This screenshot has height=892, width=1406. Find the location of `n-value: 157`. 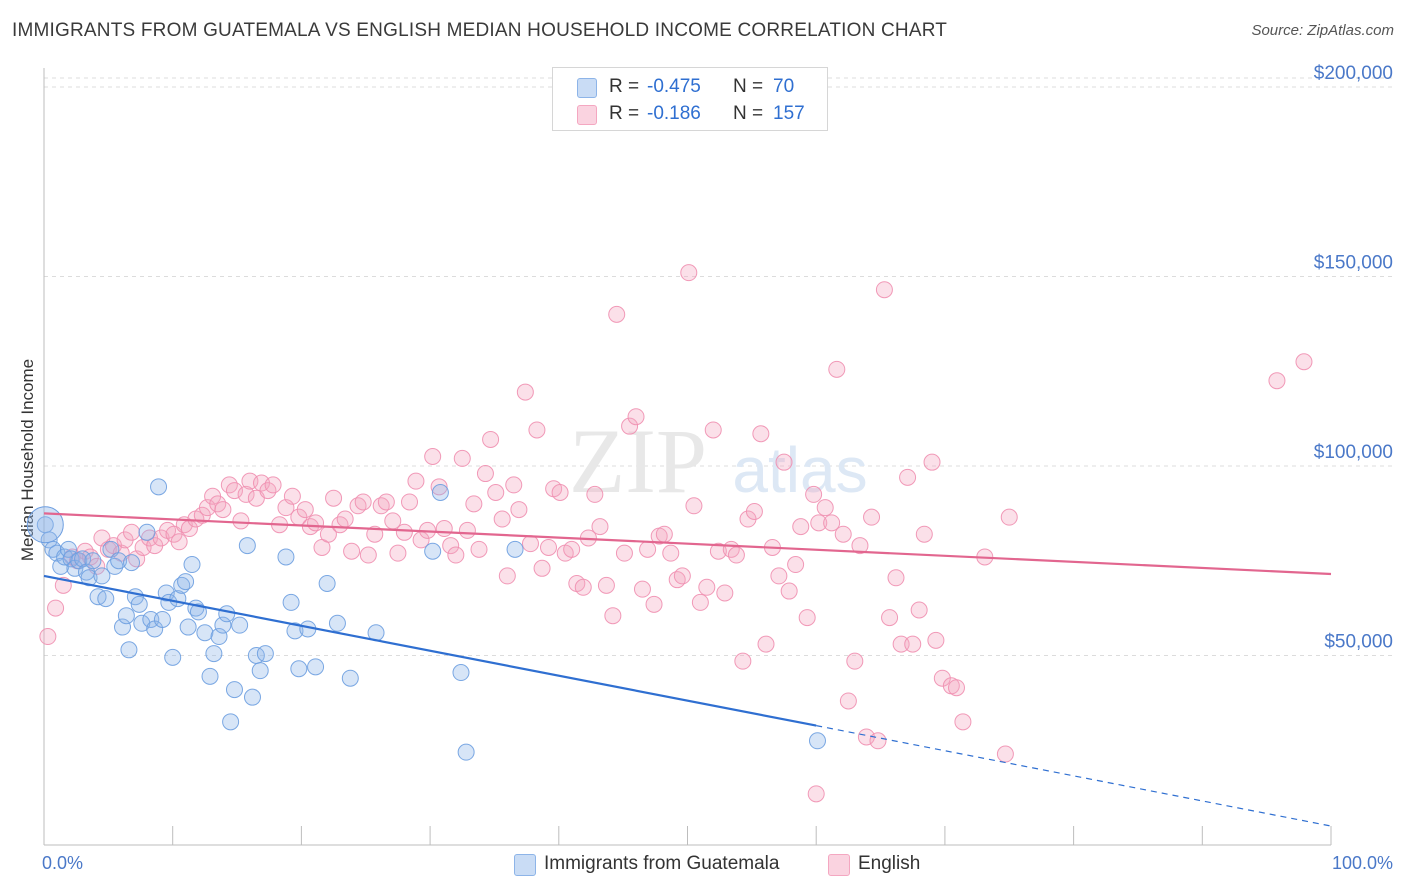

n-value: 157 is located at coordinates (789, 113).